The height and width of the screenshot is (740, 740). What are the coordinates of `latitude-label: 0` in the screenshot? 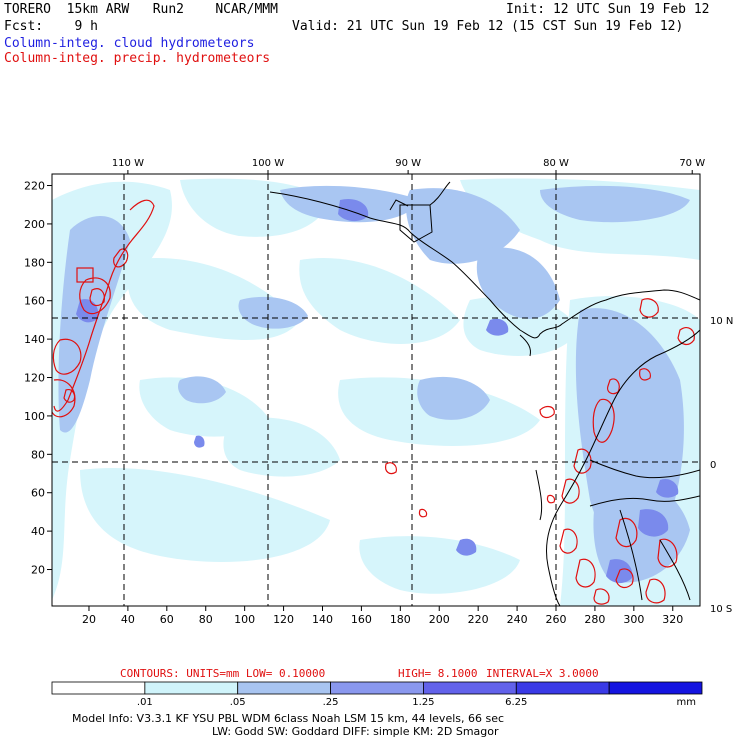 It's located at (713, 465).